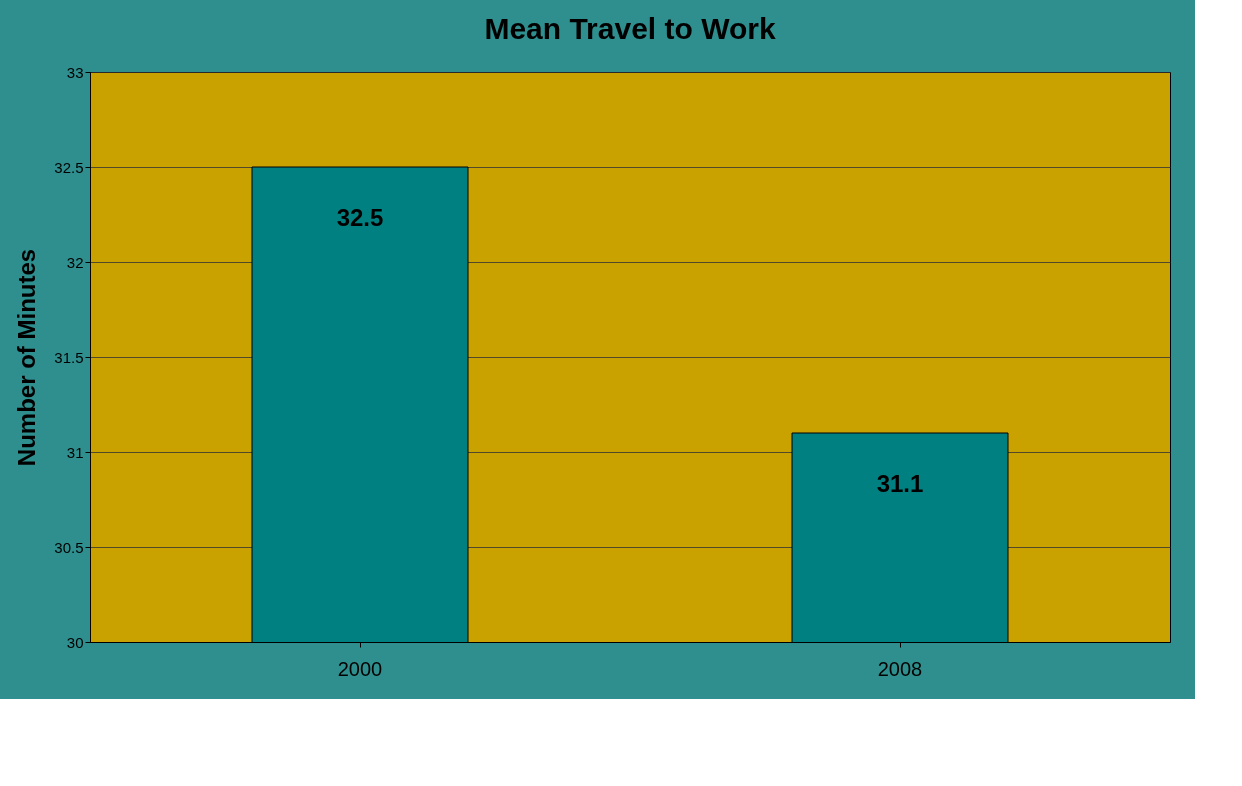  I want to click on y-tick-label: 31.5, so click(69, 357).